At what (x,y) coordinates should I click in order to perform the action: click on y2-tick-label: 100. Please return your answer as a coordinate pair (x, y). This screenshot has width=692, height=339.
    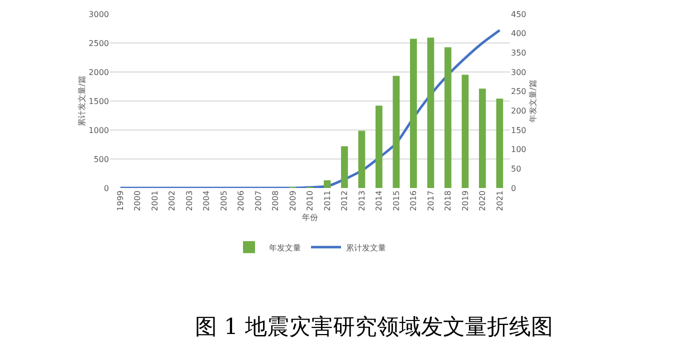
    Looking at the image, I should click on (518, 149).